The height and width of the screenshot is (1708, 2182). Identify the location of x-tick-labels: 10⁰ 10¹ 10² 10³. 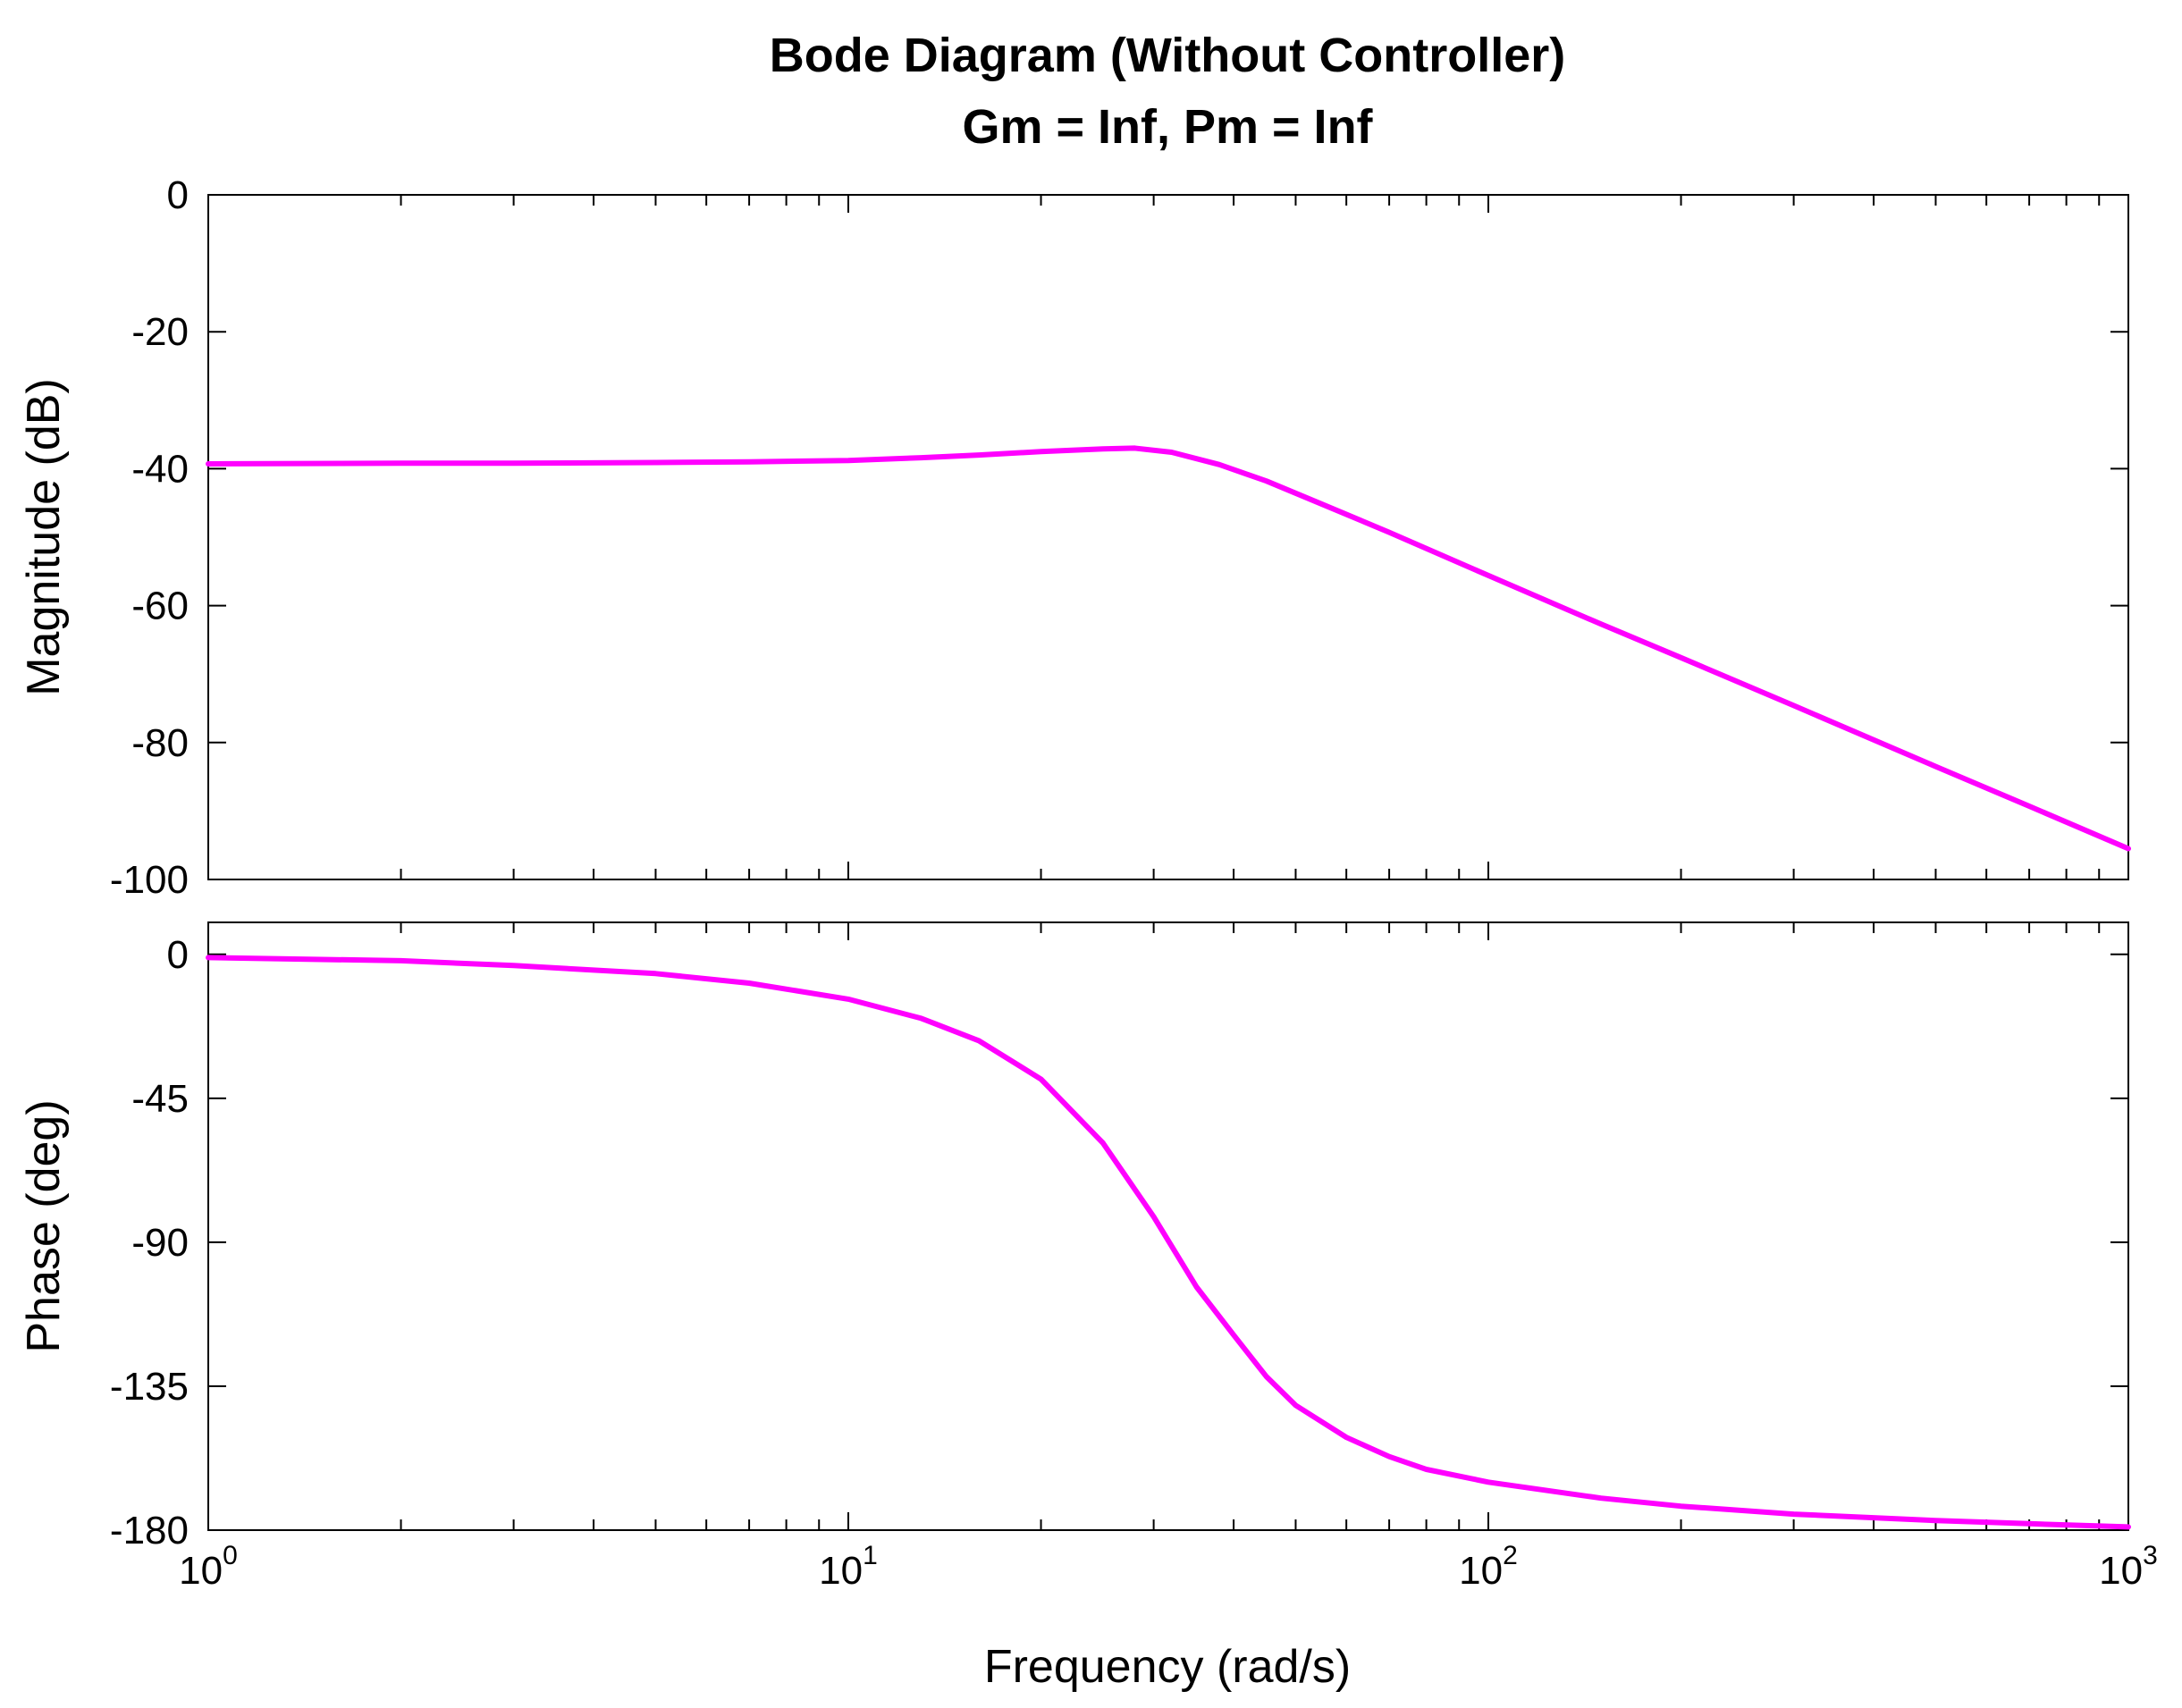
(1168, 1567).